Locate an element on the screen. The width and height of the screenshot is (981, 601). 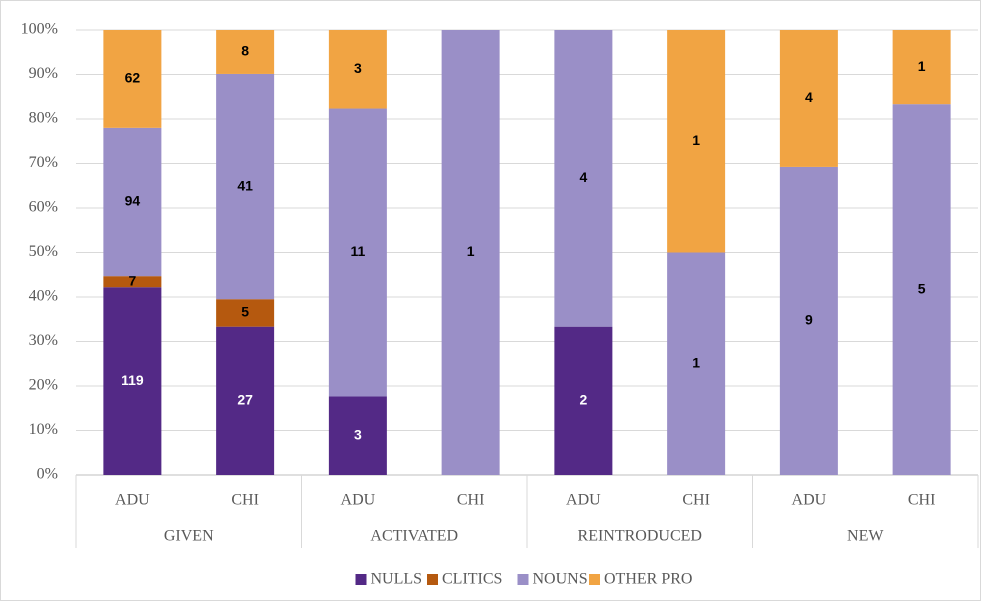
legend-label: NOUNS is located at coordinates (560, 579).